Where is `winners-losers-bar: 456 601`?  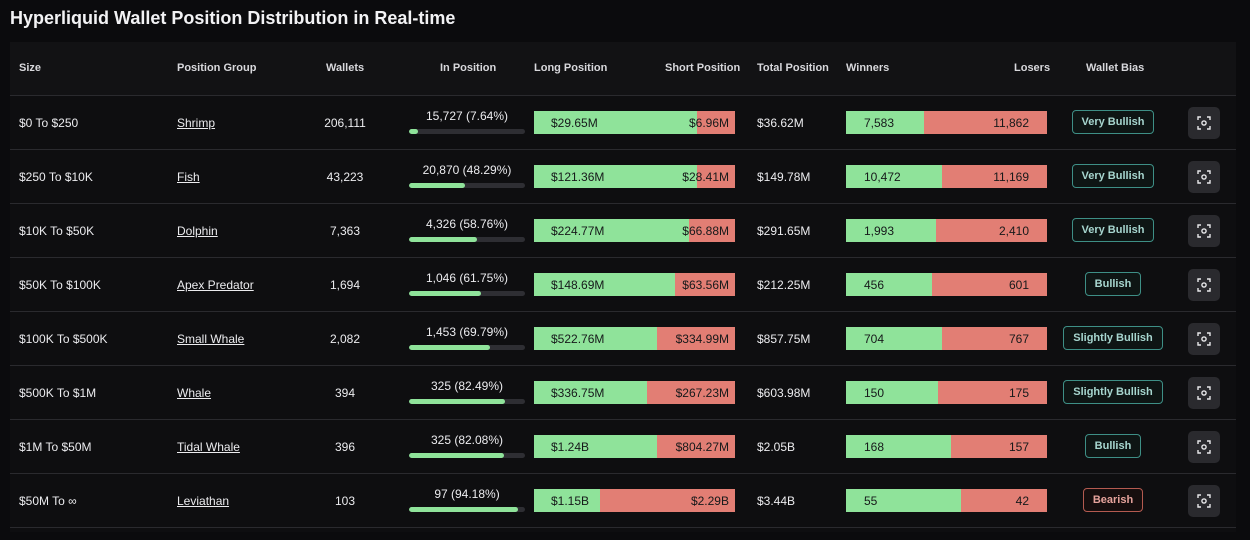 winners-losers-bar: 456 601 is located at coordinates (946, 284).